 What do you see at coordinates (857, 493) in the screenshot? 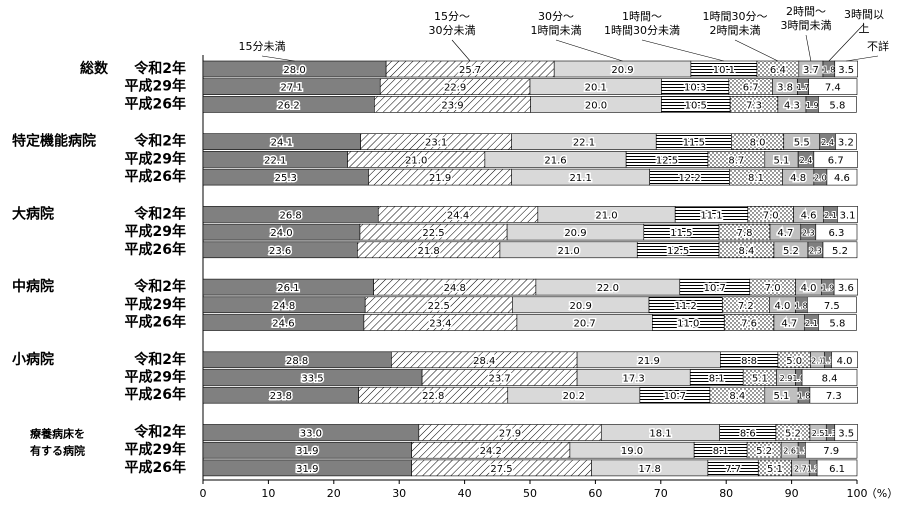
I see `x-tick-label: 100` at bounding box center [857, 493].